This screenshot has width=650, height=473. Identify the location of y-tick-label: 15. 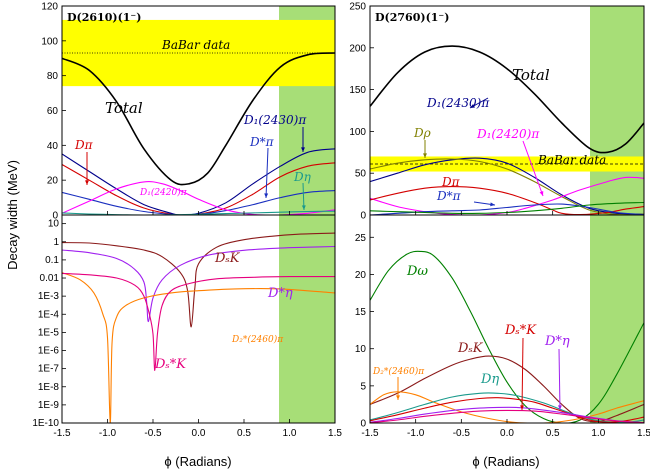
(361, 312).